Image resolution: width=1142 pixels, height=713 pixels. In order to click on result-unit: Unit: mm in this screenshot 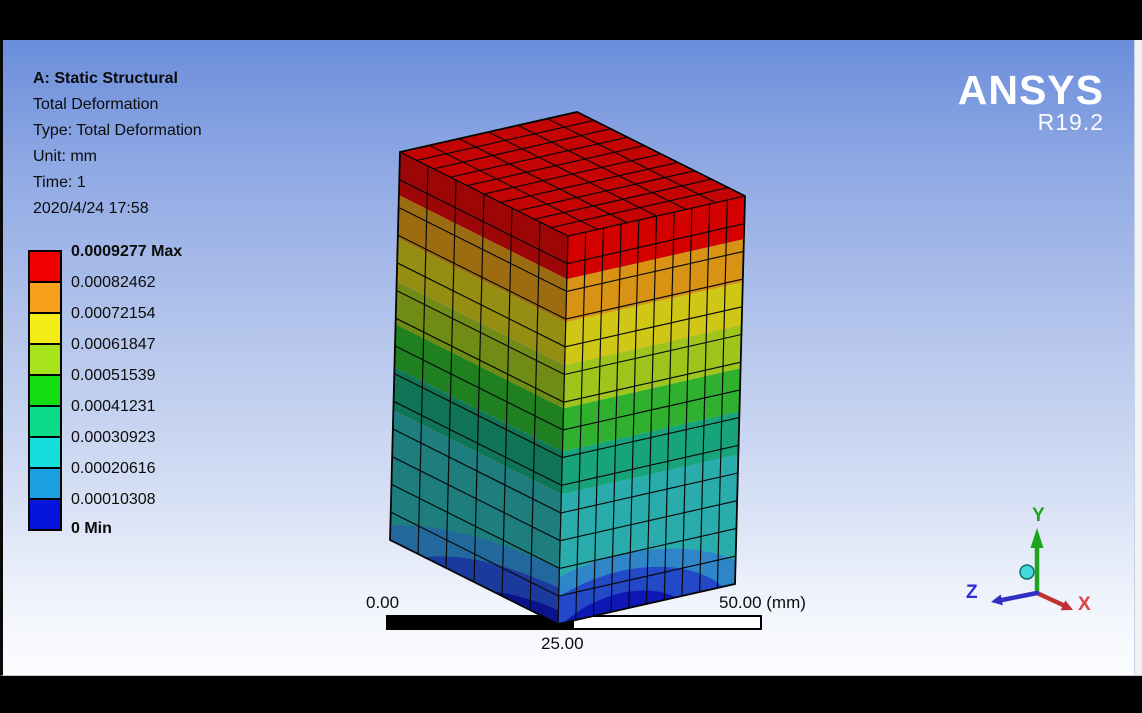, I will do `click(65, 156)`.